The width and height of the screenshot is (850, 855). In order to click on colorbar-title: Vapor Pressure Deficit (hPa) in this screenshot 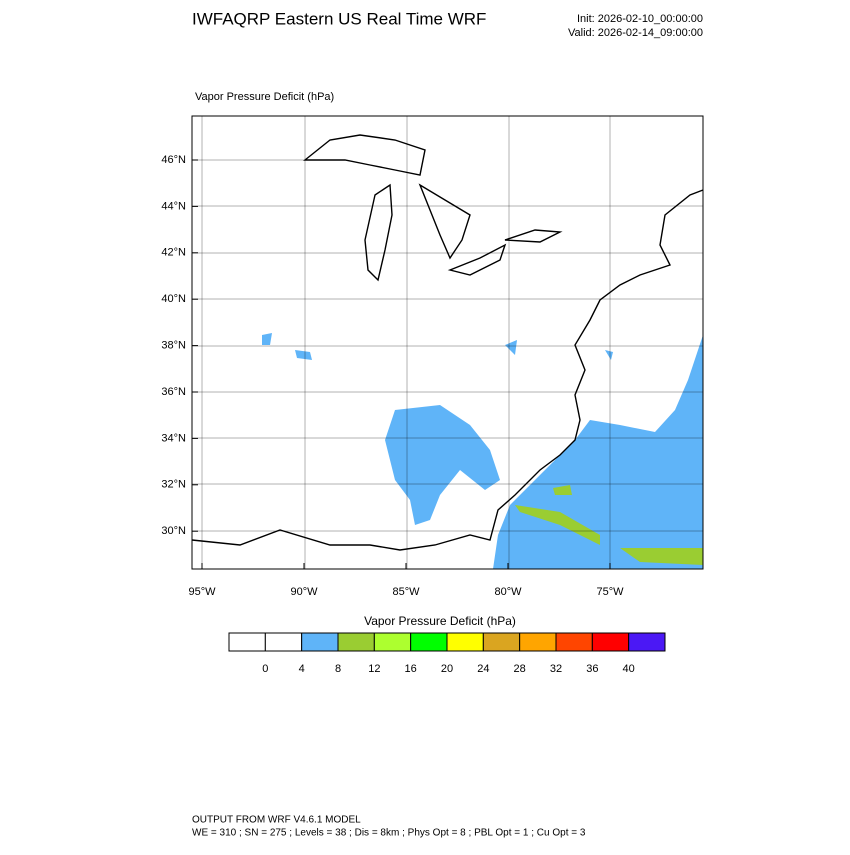, I will do `click(440, 621)`.